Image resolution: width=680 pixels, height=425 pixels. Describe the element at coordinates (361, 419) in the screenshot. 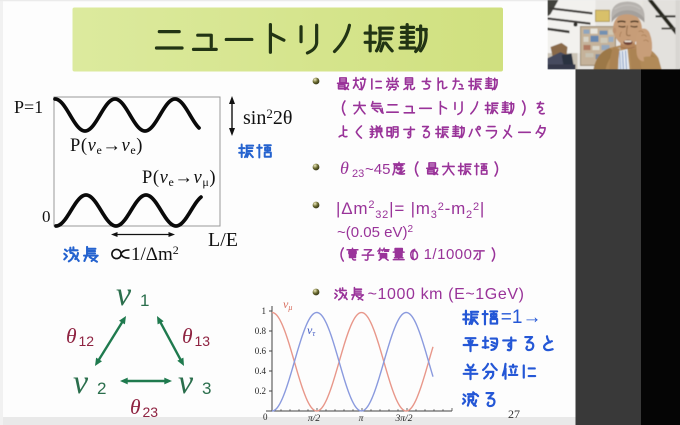

I see `svg-text: π` at that location.